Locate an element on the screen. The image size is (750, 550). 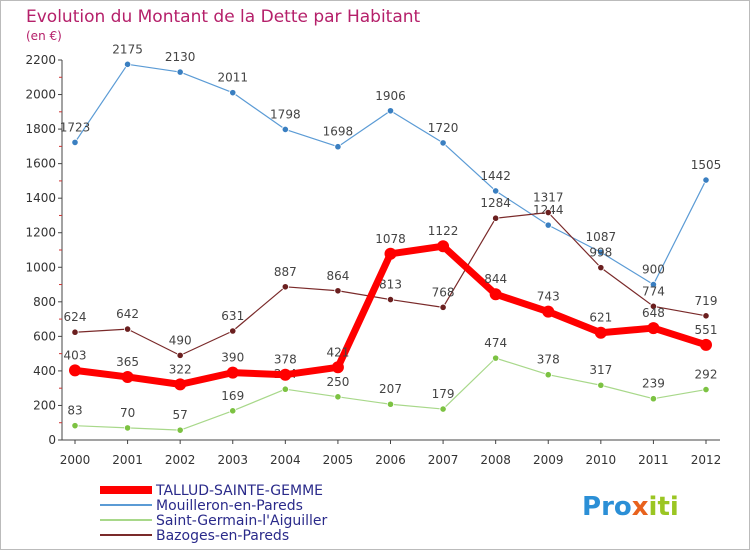
data-label: 317 is located at coordinates (600, 370).